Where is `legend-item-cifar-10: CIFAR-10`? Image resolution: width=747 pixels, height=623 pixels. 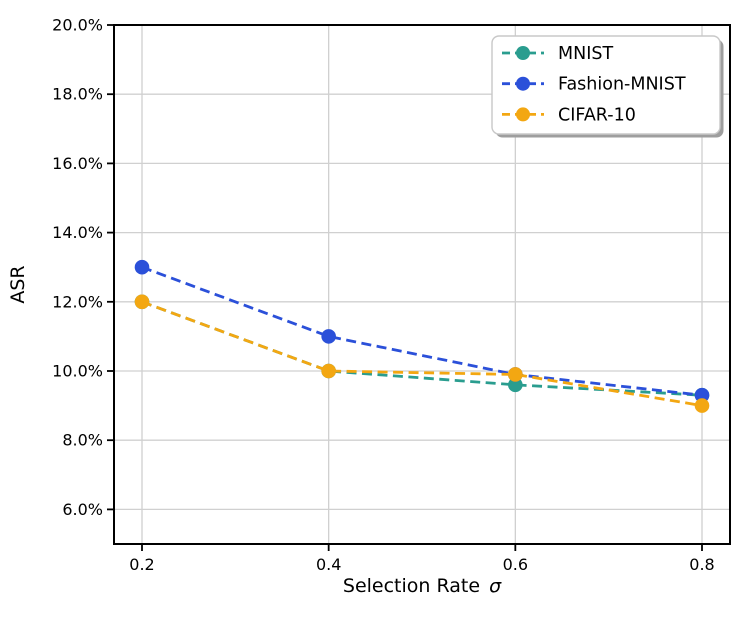 legend-item-cifar-10: CIFAR-10 is located at coordinates (569, 115).